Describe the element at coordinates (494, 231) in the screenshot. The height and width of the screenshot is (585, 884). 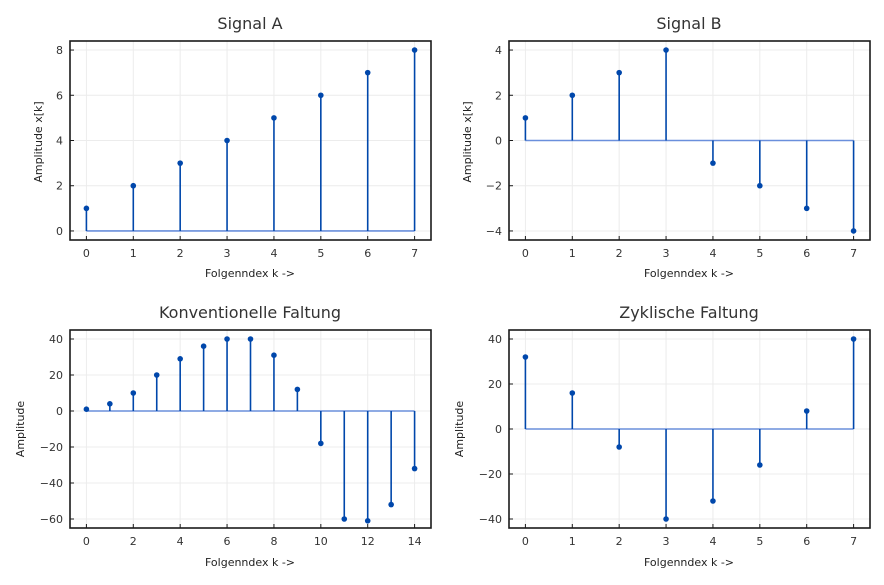
I see `y-tick-label: −4` at that location.